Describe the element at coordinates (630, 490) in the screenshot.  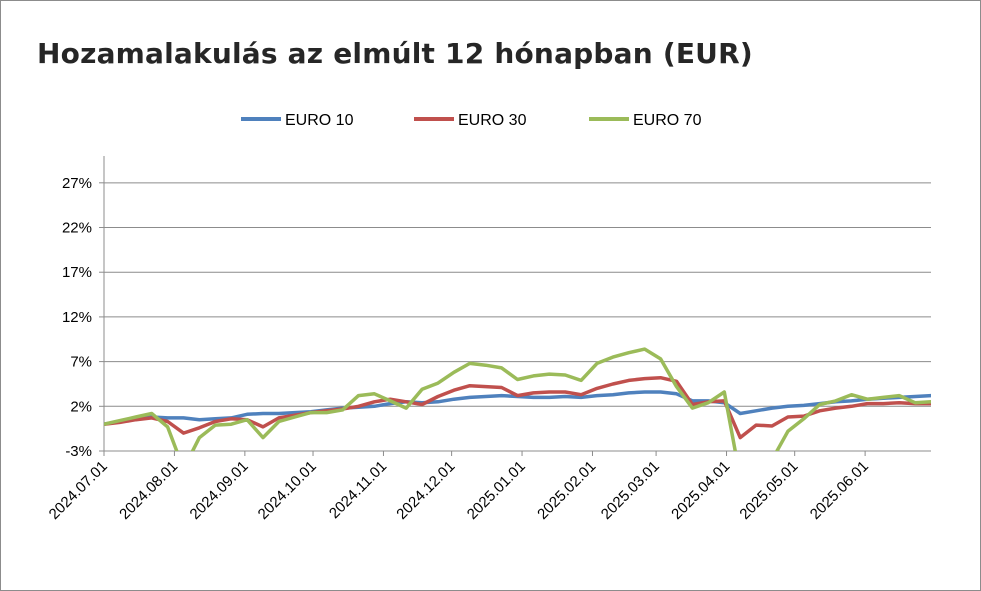
I see `x-tick-label: 2025.03.01` at that location.